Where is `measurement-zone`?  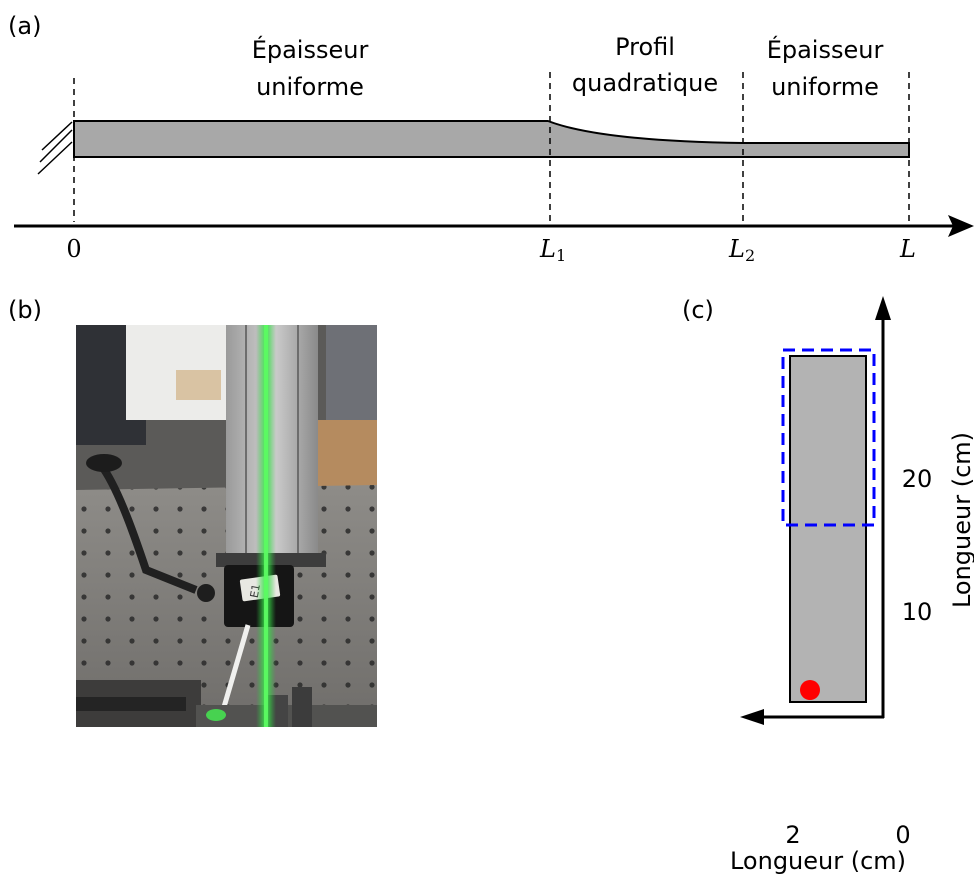
measurement-zone is located at coordinates (828, 437).